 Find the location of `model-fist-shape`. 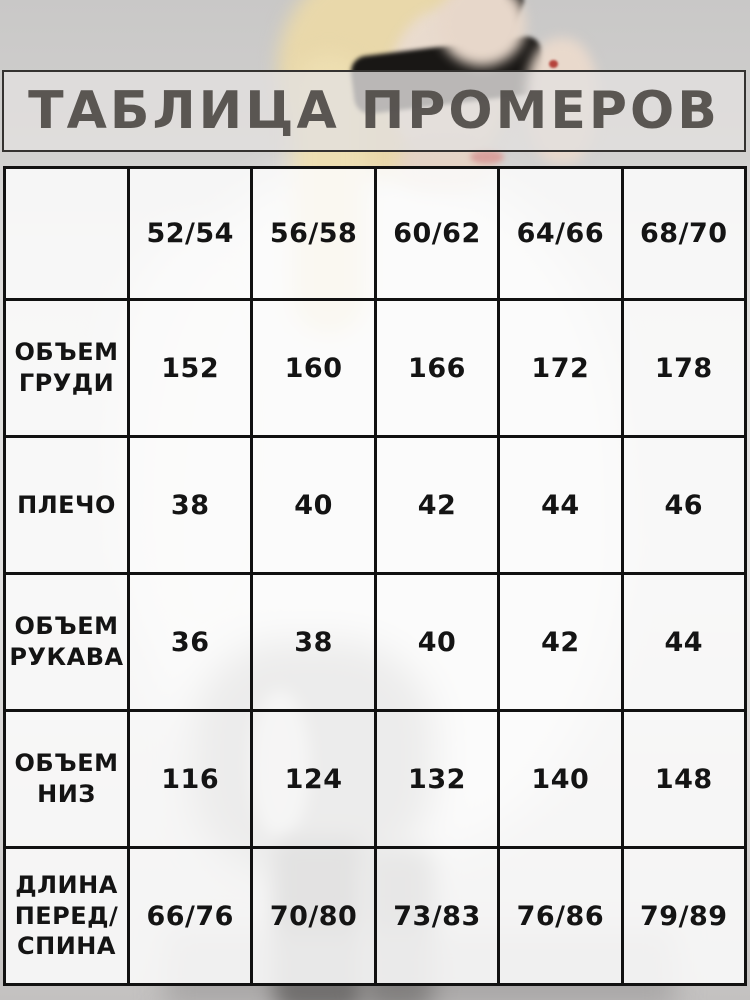

model-fist-shape is located at coordinates (482, 33).